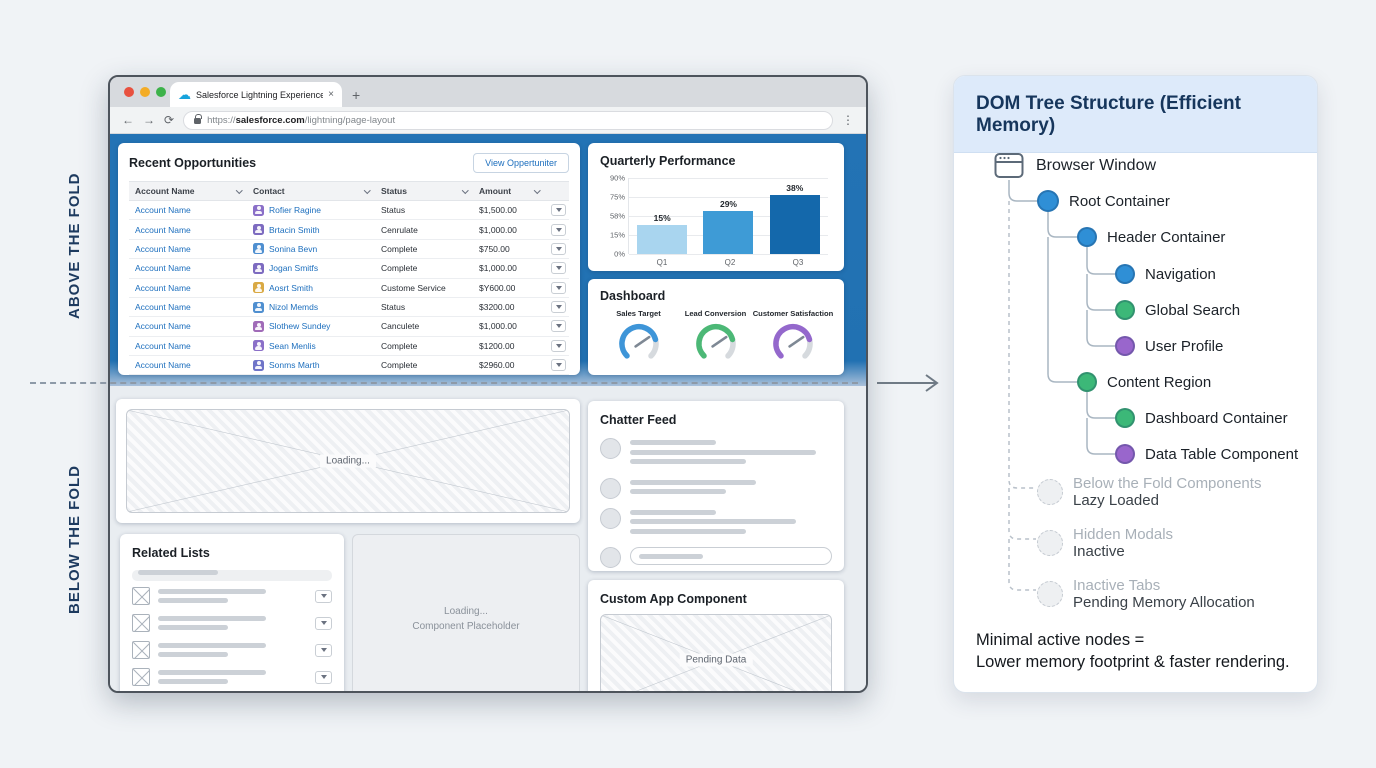  What do you see at coordinates (292, 345) in the screenshot?
I see `contact-link: Sean Menlis` at bounding box center [292, 345].